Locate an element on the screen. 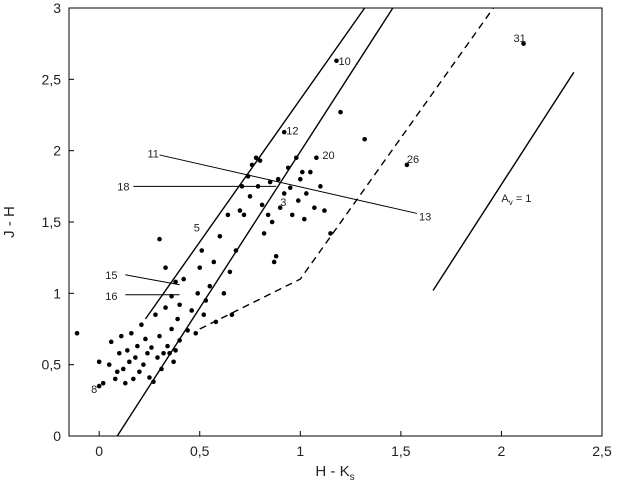 Image resolution: width=621 pixels, height=487 pixels. y-tick-label: 3 is located at coordinates (57, 8).